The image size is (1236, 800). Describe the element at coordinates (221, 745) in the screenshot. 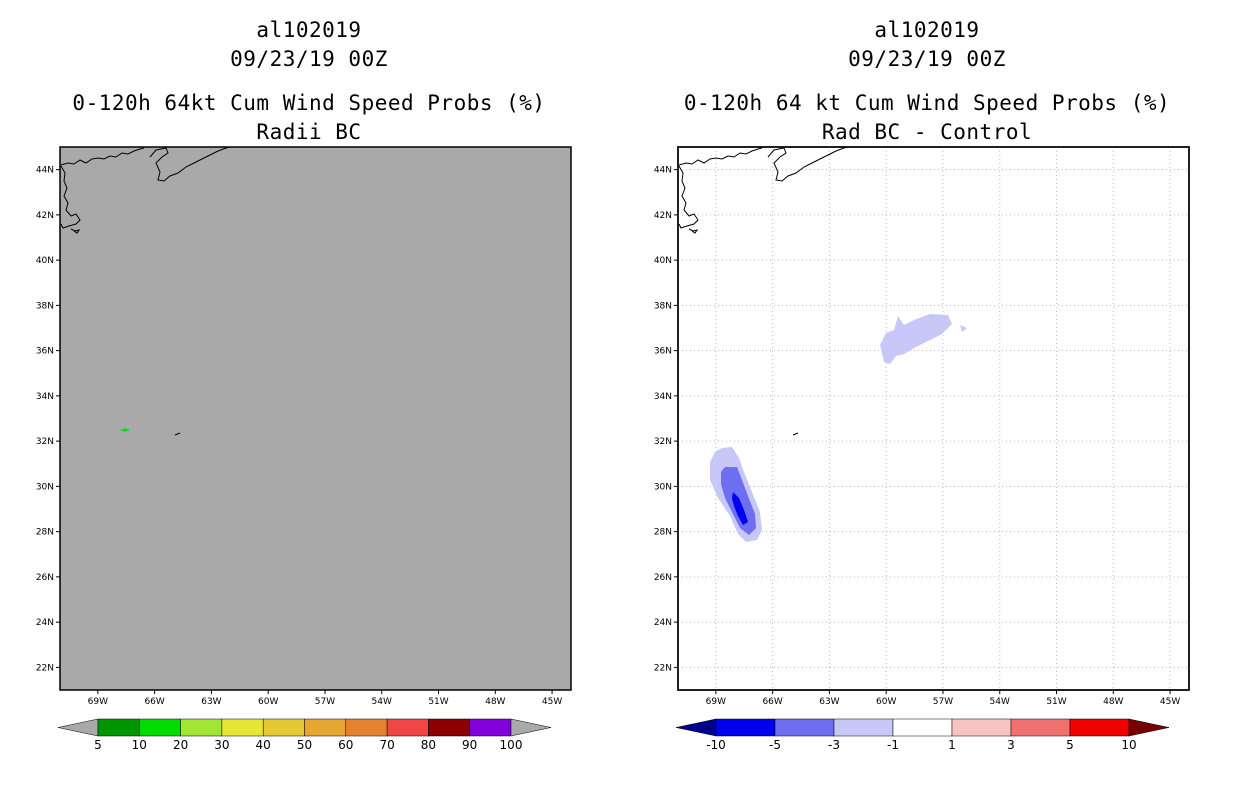

I see `colorbar-label-30: 30` at that location.